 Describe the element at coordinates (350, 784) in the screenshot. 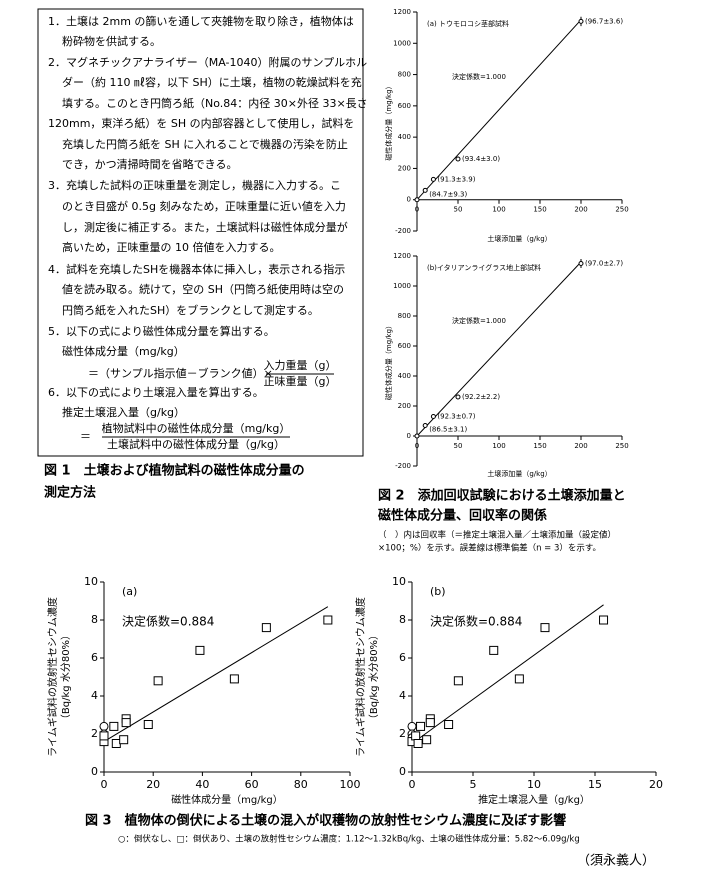

I see `x-tick-label: 100` at that location.